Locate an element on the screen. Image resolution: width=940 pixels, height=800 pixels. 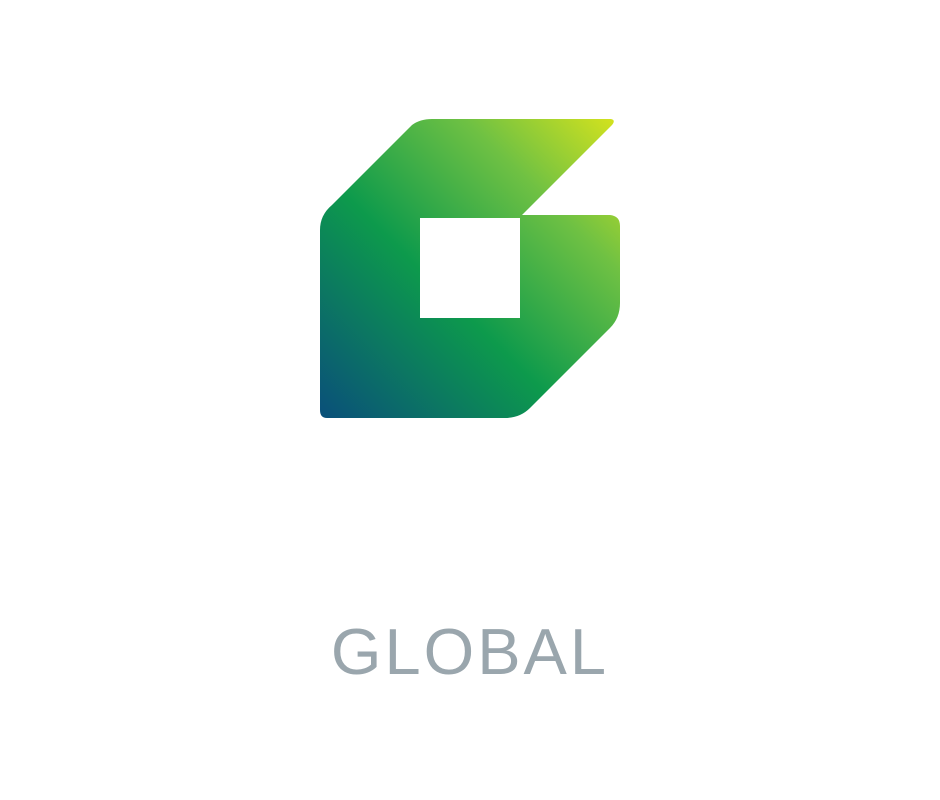
brand-wordmark: GLOBAL is located at coordinates (470, 651).